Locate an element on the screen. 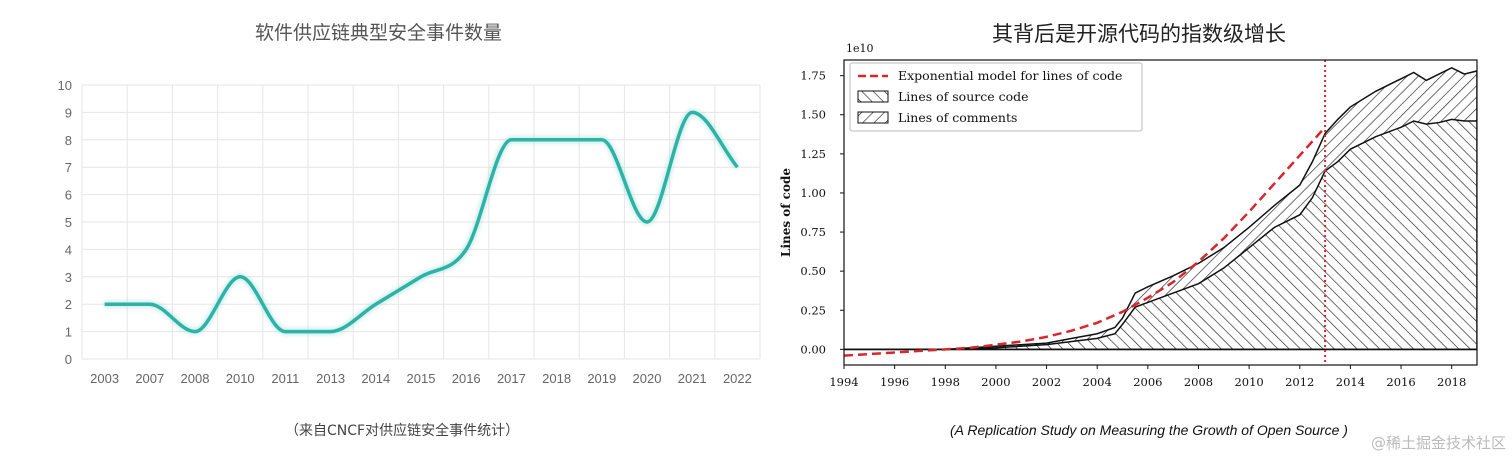  y-tick-label: 7 is located at coordinates (68, 167).